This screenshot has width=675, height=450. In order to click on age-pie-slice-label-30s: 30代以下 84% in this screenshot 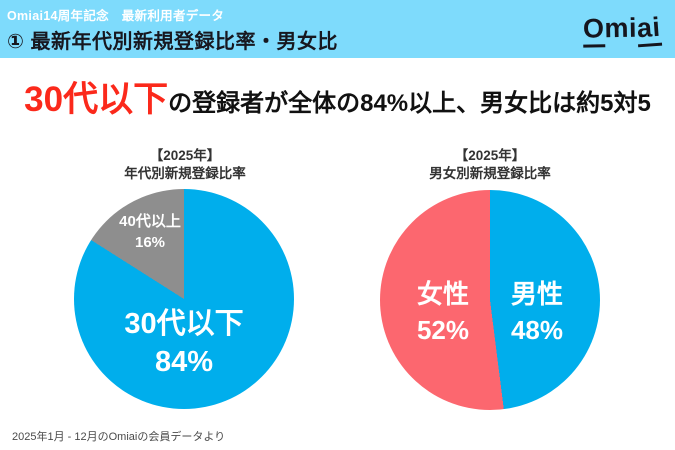, I will do `click(184, 343)`.